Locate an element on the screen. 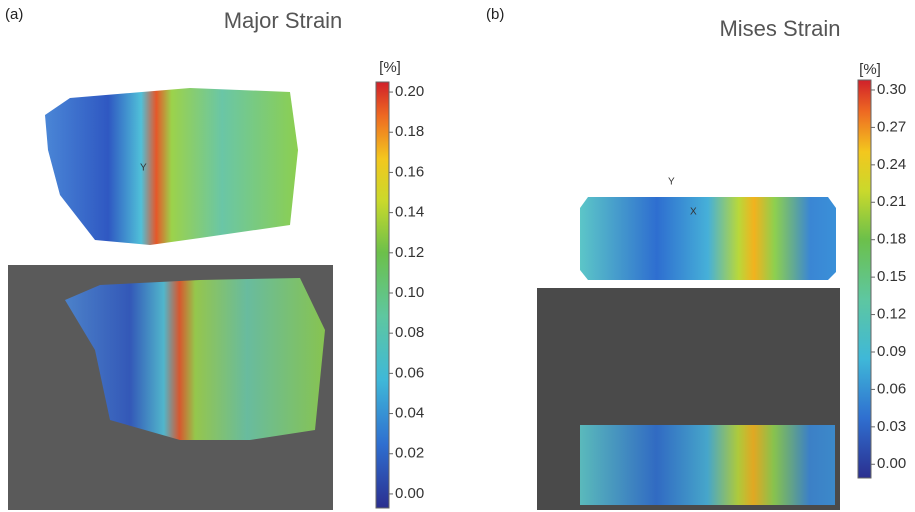  tick-label: 0.30 is located at coordinates (891, 89).